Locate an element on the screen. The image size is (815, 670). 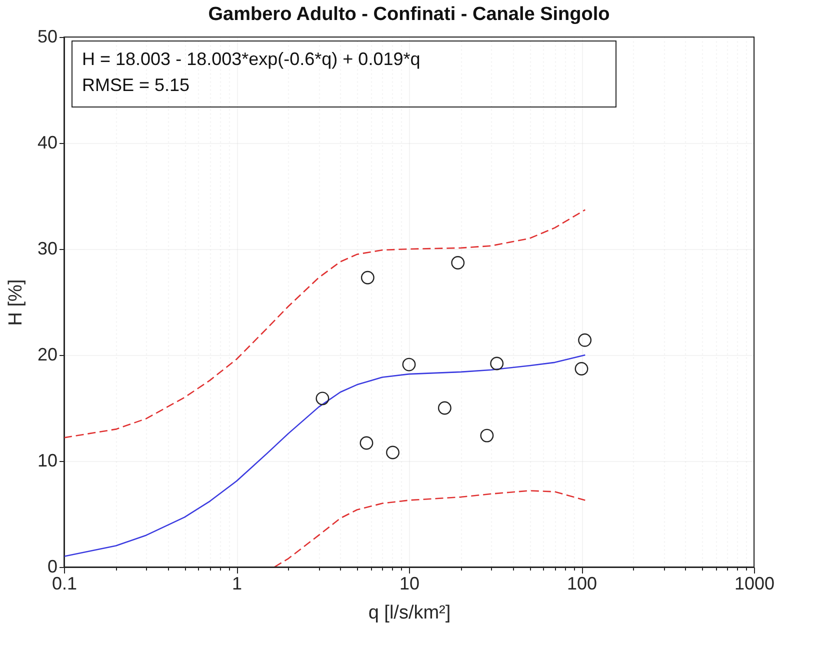
annotation: H = 18.003 - 18.003*exp(-0.6*q) + 0.019*q is located at coordinates (251, 59).